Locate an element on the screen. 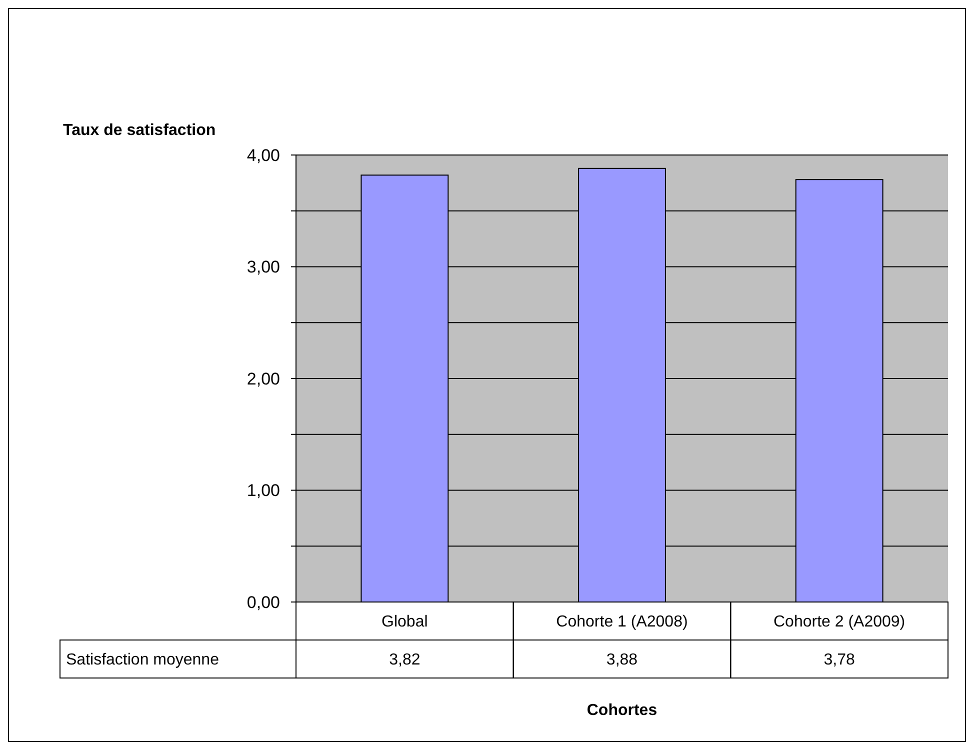  y-tick-label: 3,00 is located at coordinates (263, 267).